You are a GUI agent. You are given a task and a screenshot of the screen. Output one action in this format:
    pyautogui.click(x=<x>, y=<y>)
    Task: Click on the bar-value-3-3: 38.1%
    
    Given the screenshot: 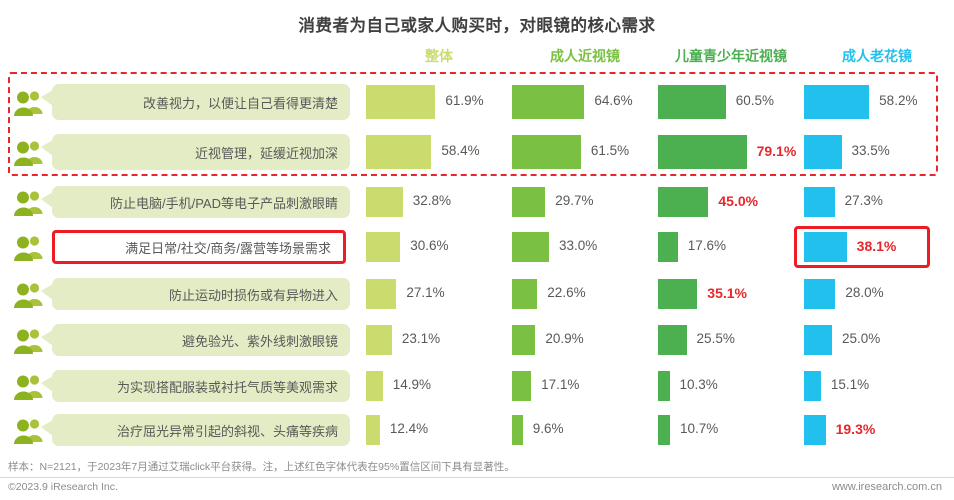 What is the action you would take?
    pyautogui.click(x=876, y=246)
    